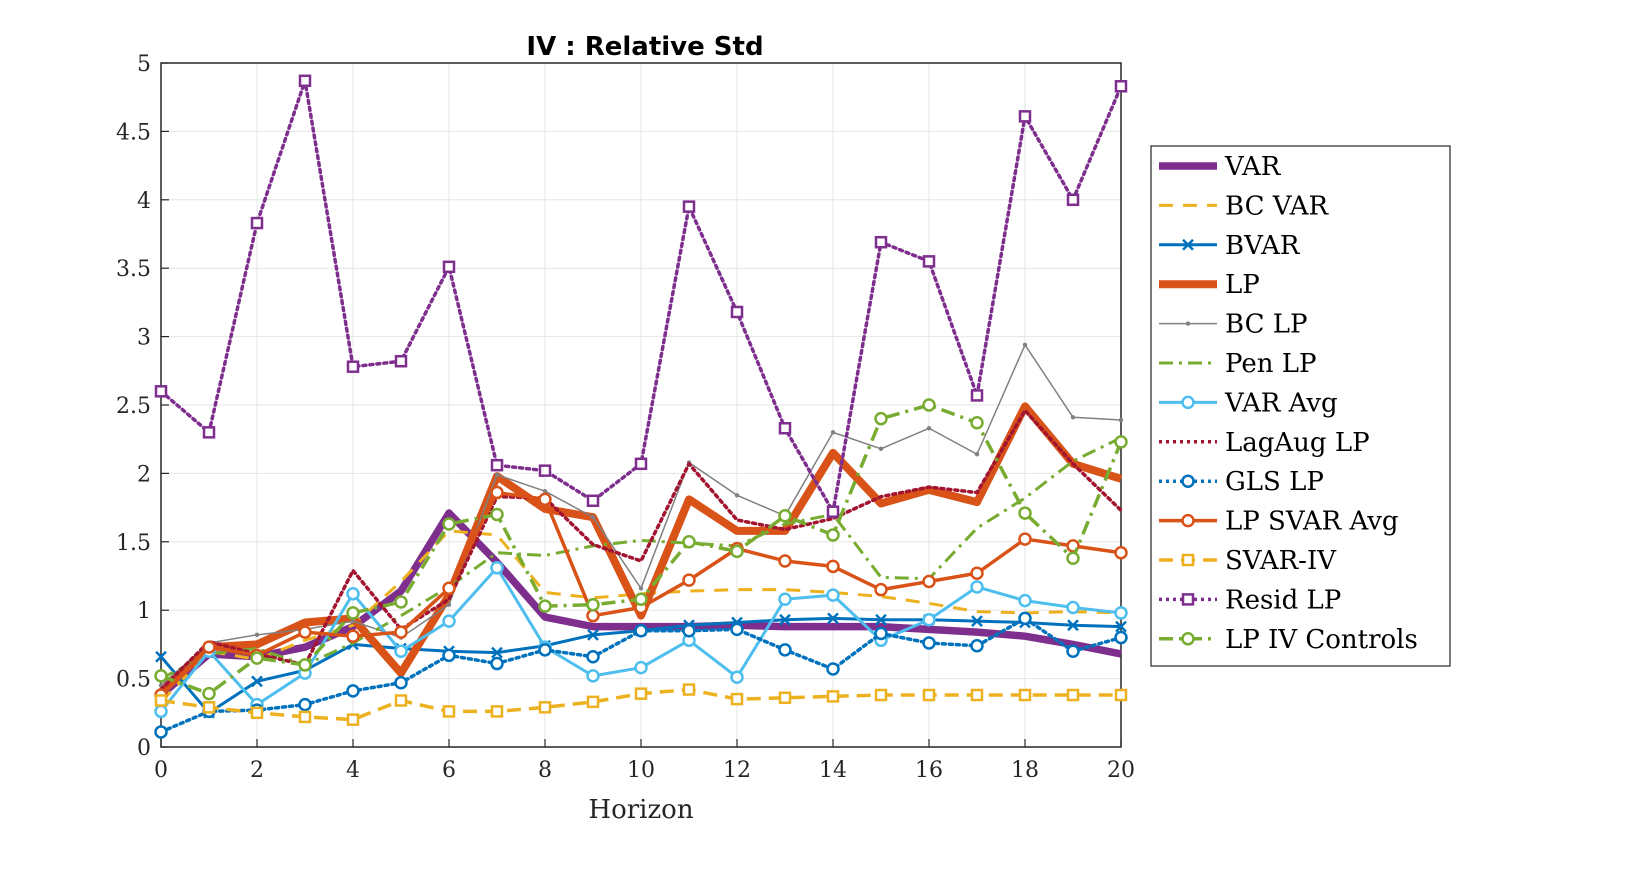 This screenshot has width=1633, height=875. What do you see at coordinates (833, 770) in the screenshot?
I see `x-tick-label: 14` at bounding box center [833, 770].